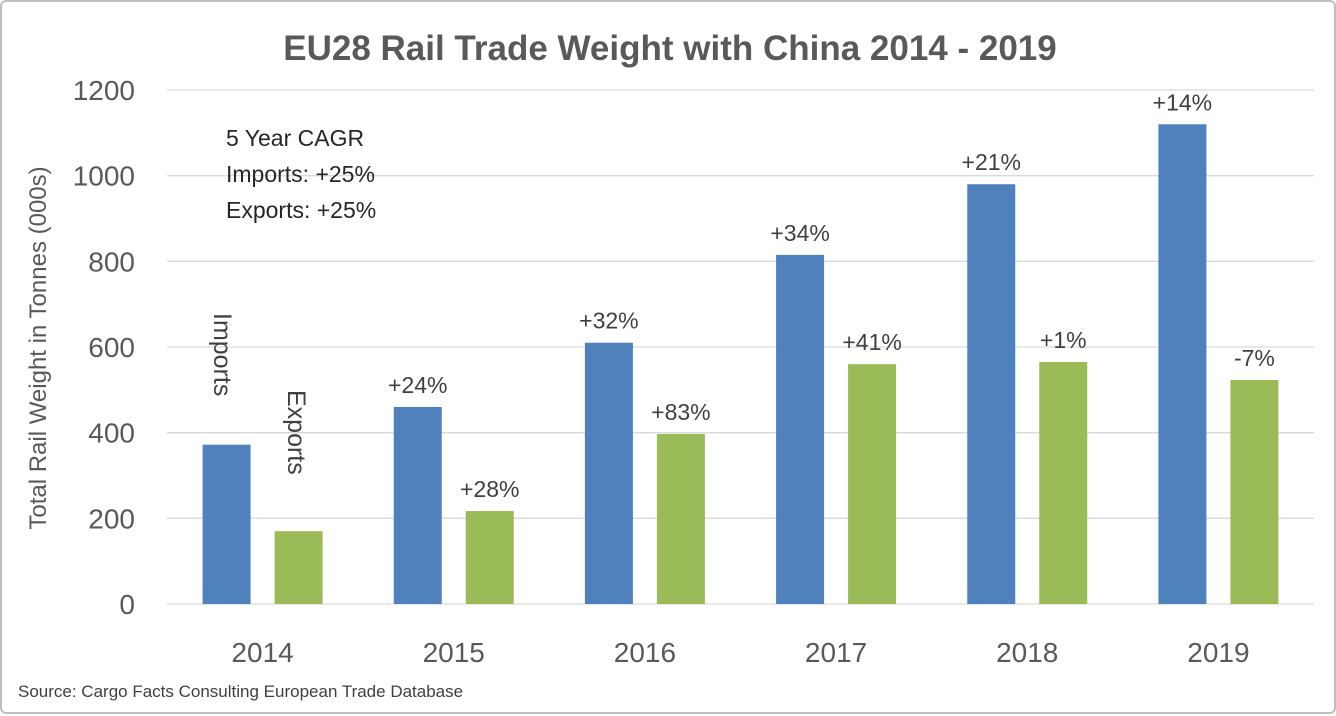 The height and width of the screenshot is (716, 1336). What do you see at coordinates (608, 321) in the screenshot?
I see `data-label-imports-2016: +32%` at bounding box center [608, 321].